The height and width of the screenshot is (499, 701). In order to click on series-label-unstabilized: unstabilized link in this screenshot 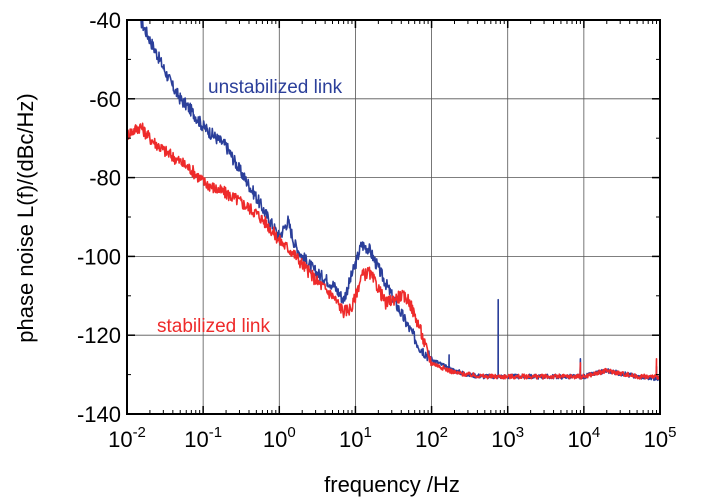, I will do `click(275, 87)`.